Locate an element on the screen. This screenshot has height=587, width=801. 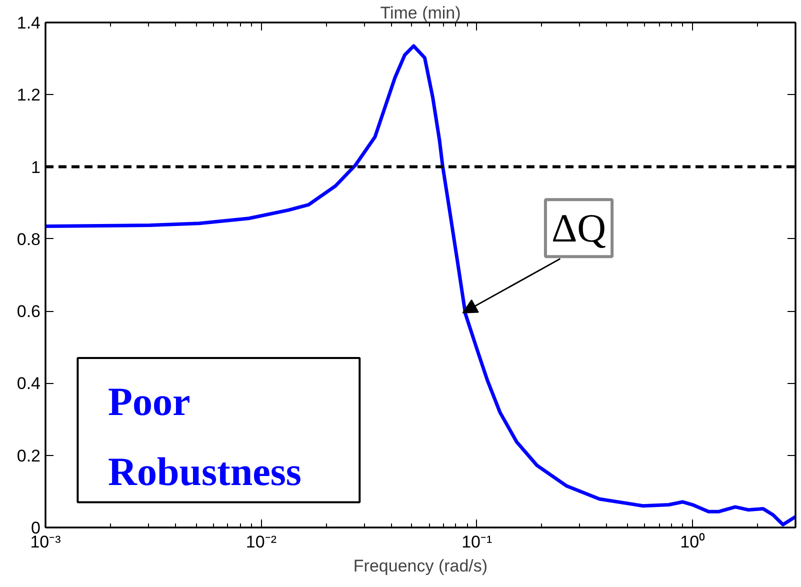
y-tick-label: 1.4 is located at coordinates (28, 23).